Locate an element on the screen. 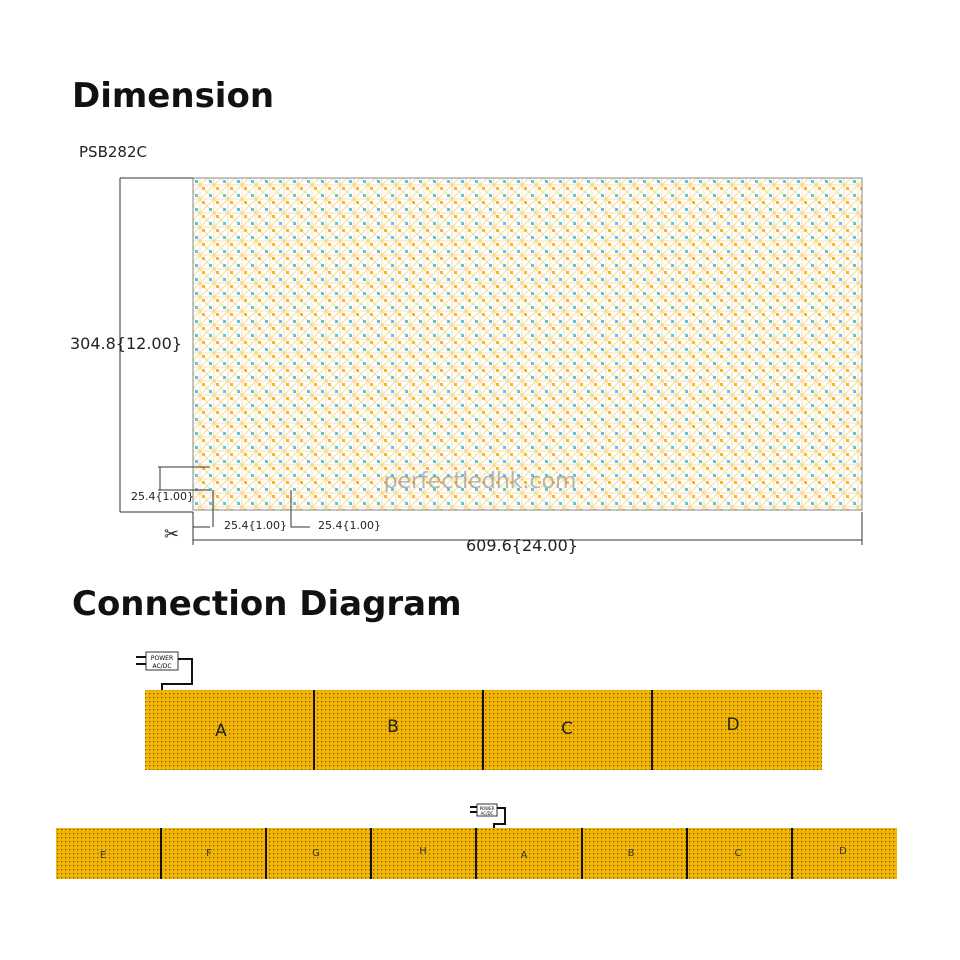 This screenshot has height=960, width=960. segment-label: F is located at coordinates (209, 853).